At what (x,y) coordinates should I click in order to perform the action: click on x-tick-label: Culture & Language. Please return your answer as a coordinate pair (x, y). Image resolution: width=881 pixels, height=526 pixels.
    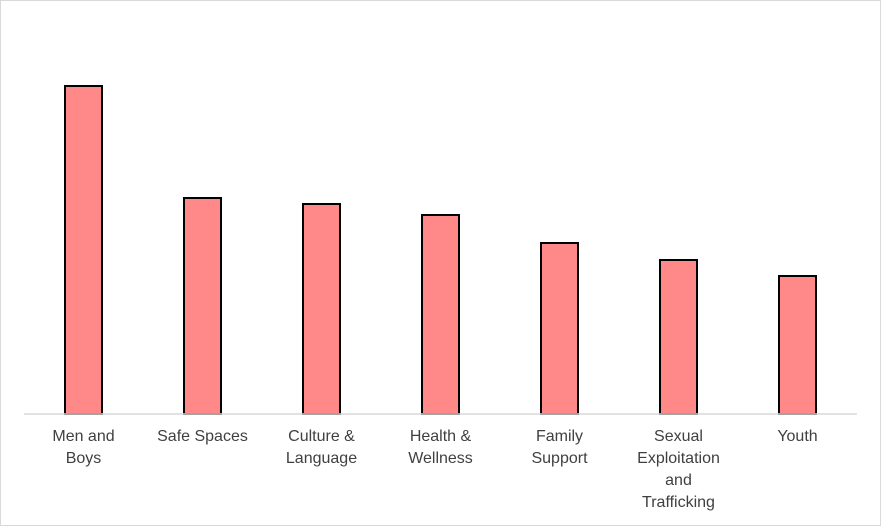
    Looking at the image, I should click on (321, 447).